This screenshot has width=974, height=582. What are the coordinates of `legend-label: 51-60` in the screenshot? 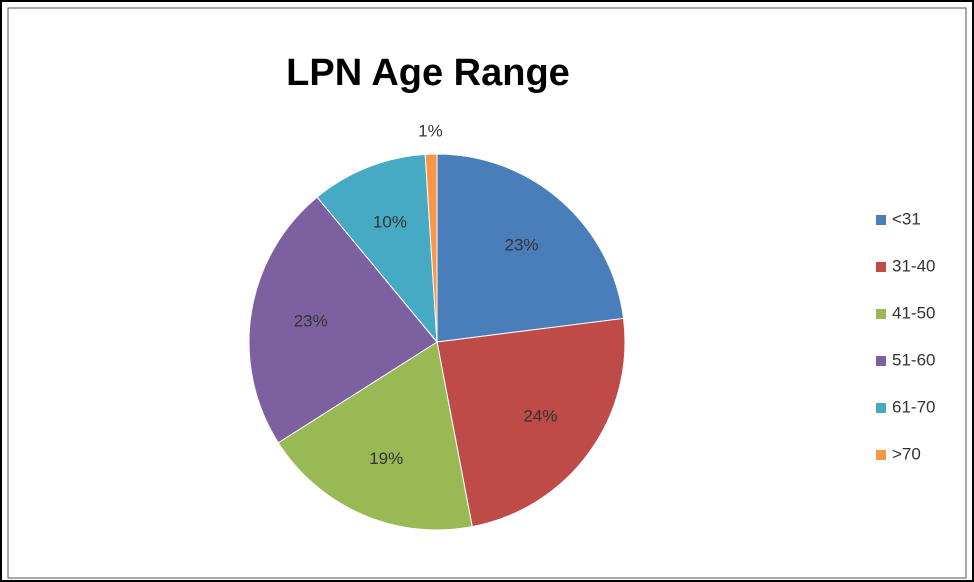 It's located at (913, 359).